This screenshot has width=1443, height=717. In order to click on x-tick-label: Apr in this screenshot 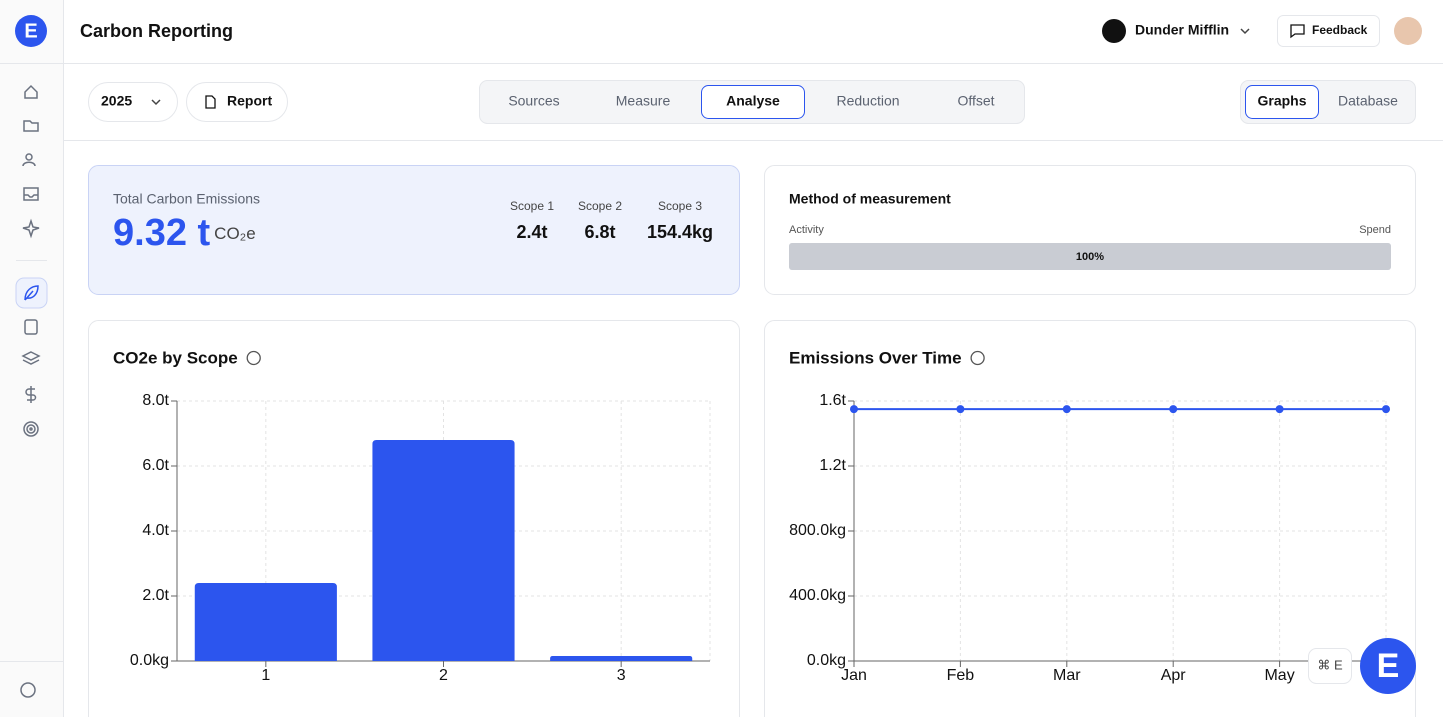, I will do `click(1174, 675)`.